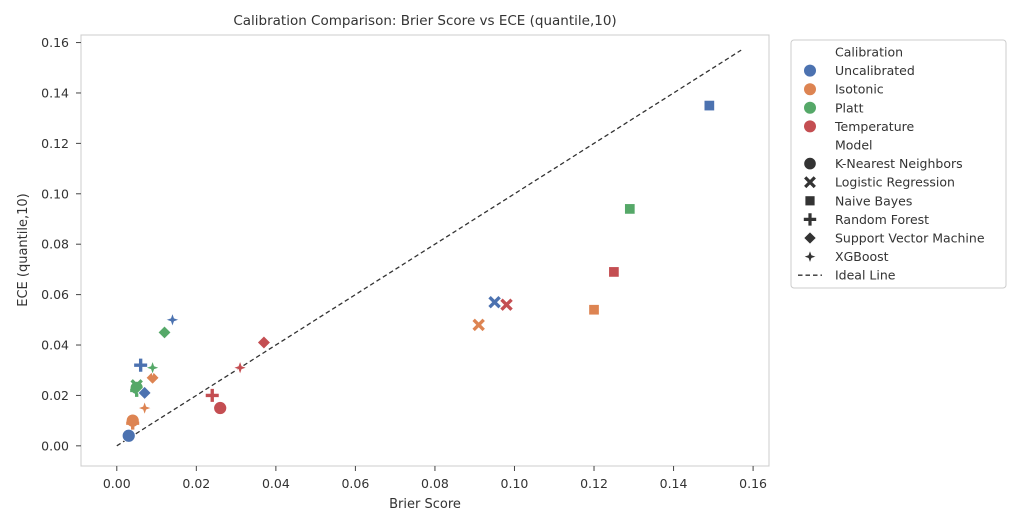  Describe the element at coordinates (875, 70) in the screenshot. I see `legend-label-uncalibrated: Uncalibrated` at that location.